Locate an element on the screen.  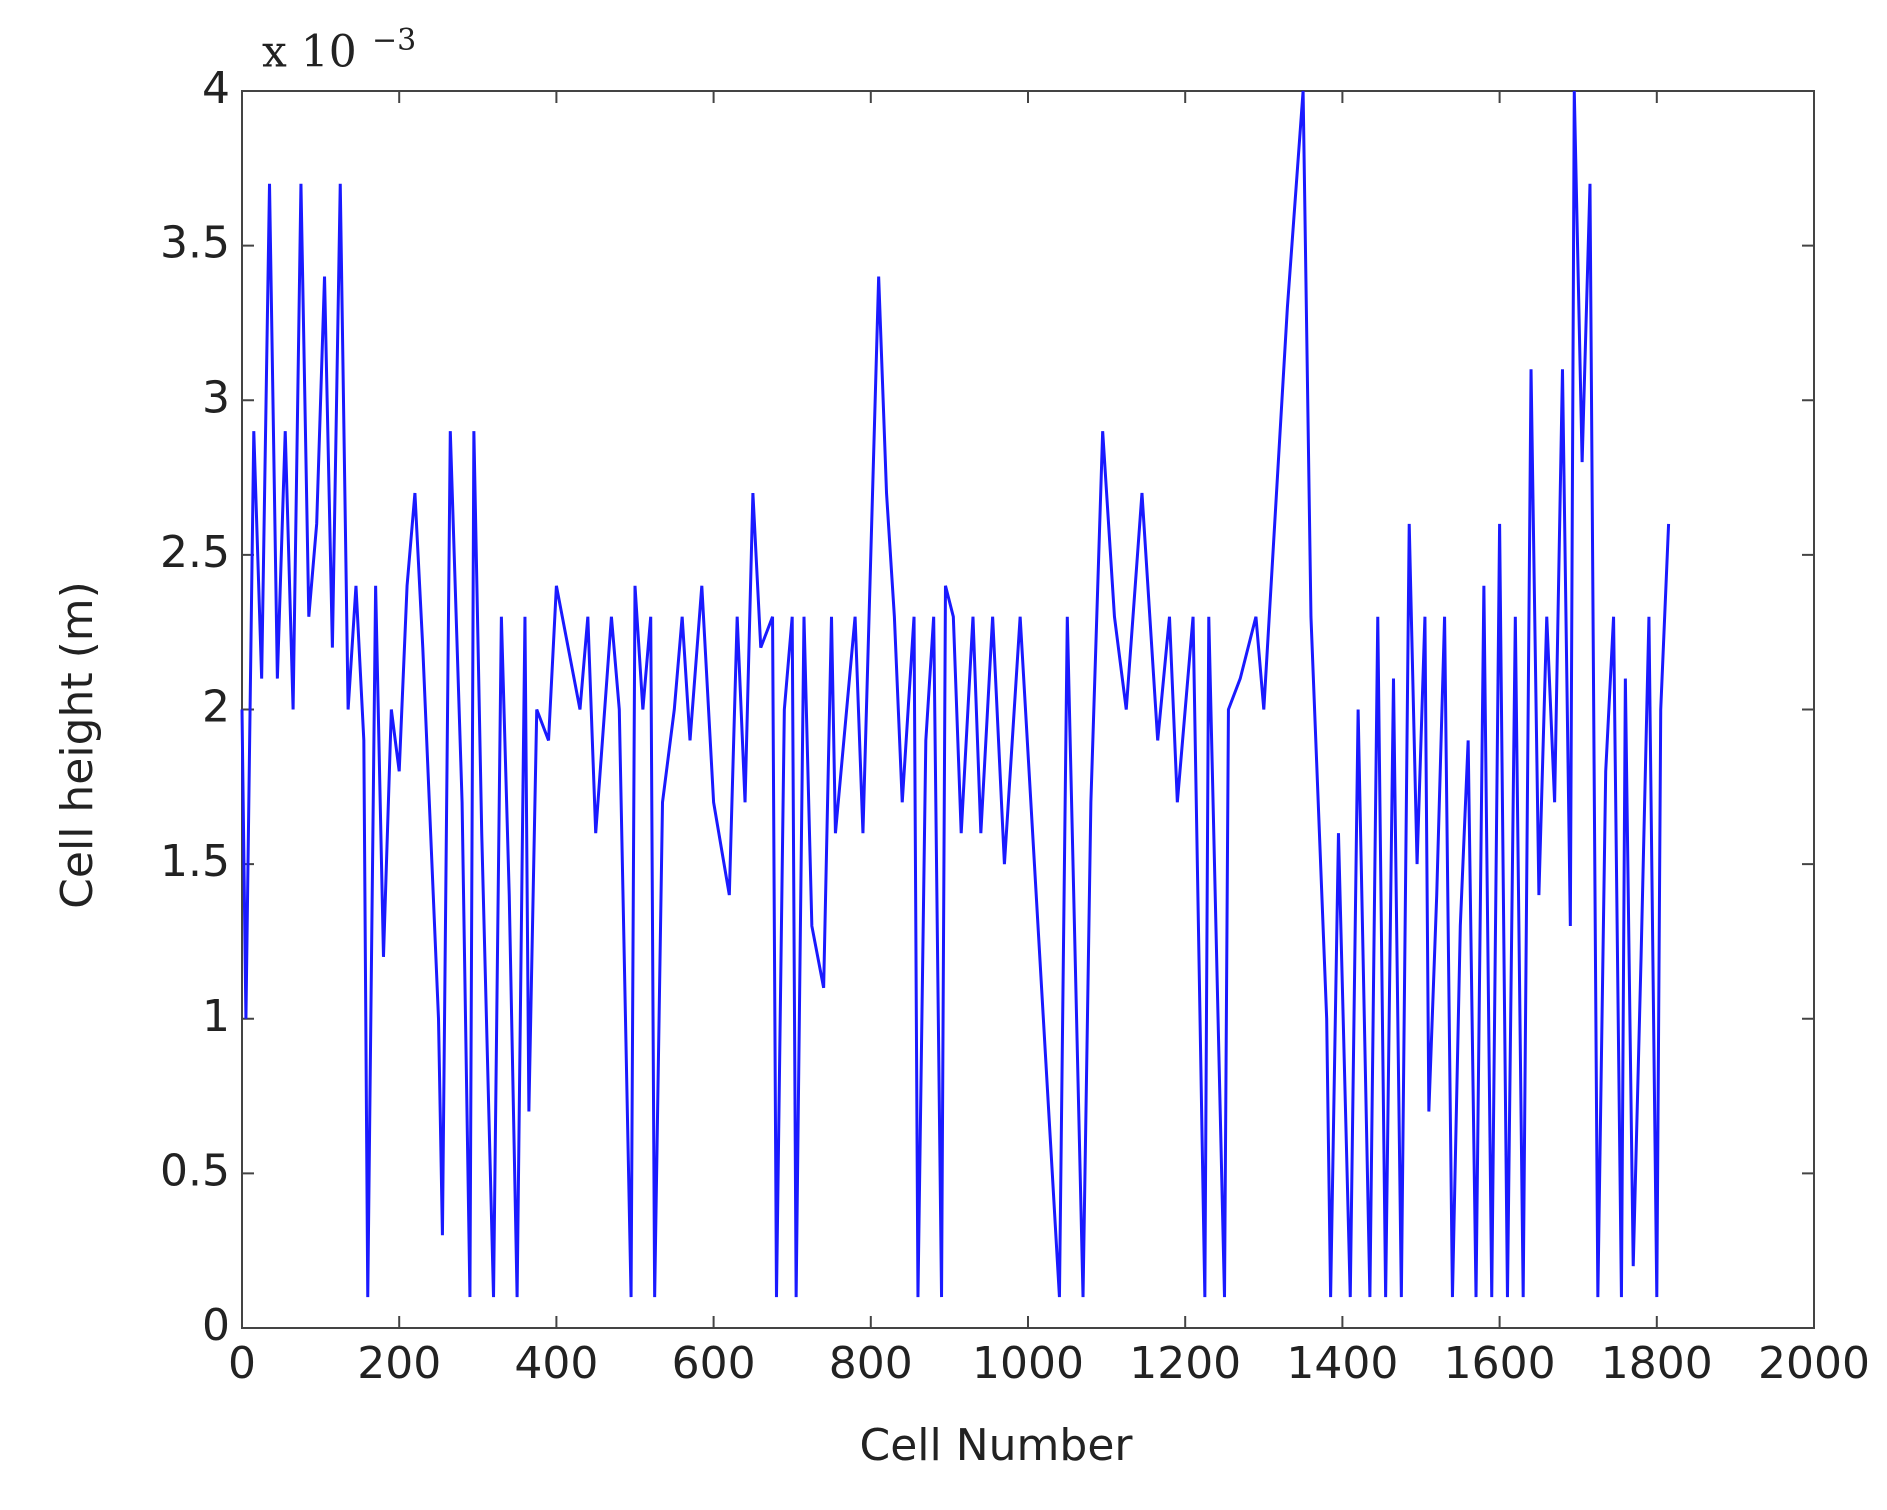
y-tick-label: 4 is located at coordinates (216, 88).